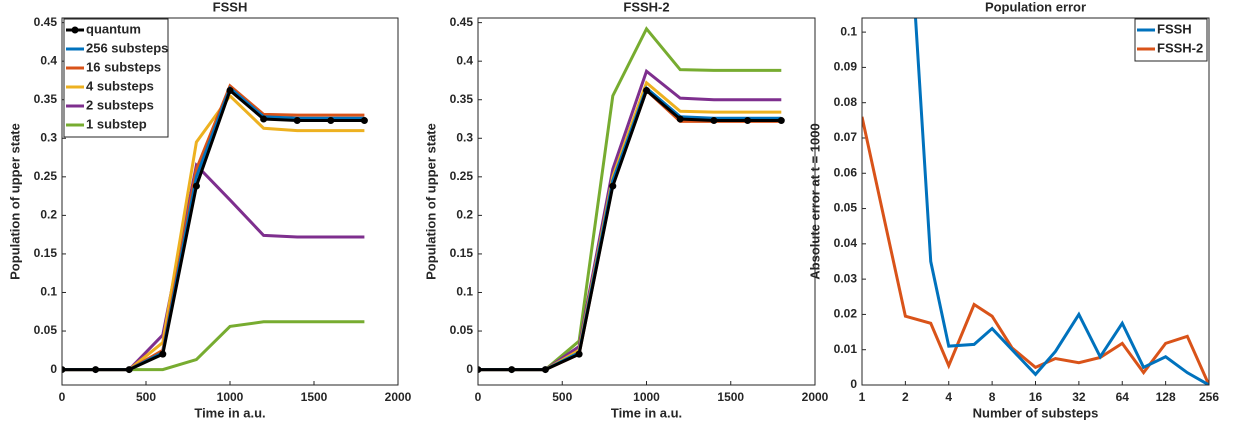 This screenshot has width=1256, height=427. I want to click on x-tick-label: 64, so click(1123, 397).